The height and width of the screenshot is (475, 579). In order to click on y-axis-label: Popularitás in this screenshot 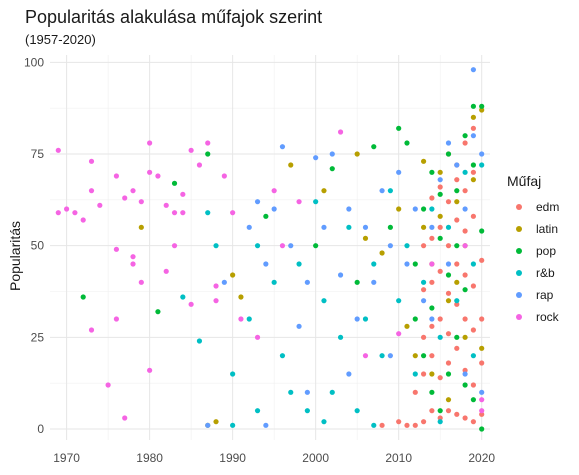, I will do `click(15, 256)`.